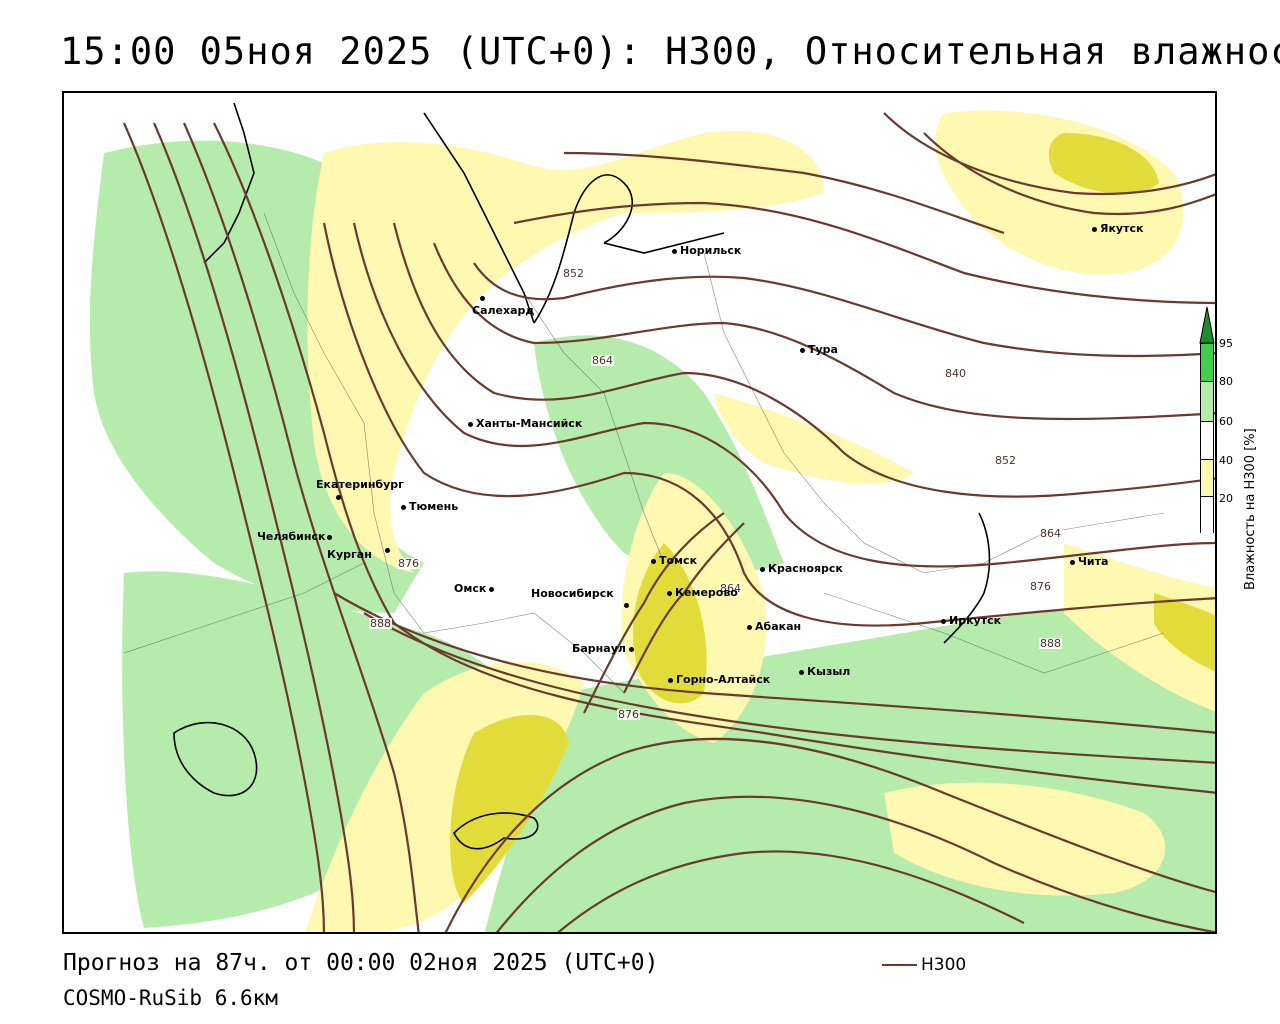 The width and height of the screenshot is (1280, 1024). What do you see at coordinates (955, 373) in the screenshot?
I see `contour-label: 840` at bounding box center [955, 373].